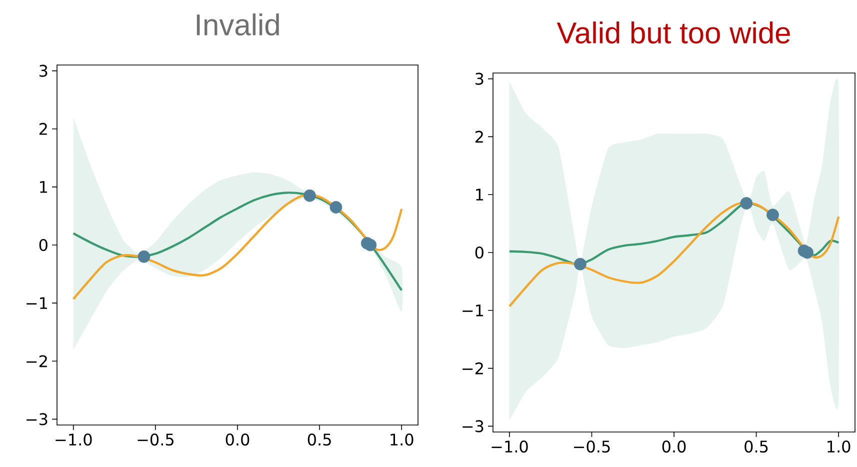 The width and height of the screenshot is (857, 467). Describe the element at coordinates (673, 32) in the screenshot. I see `chart-title: Valid but too wide` at that location.